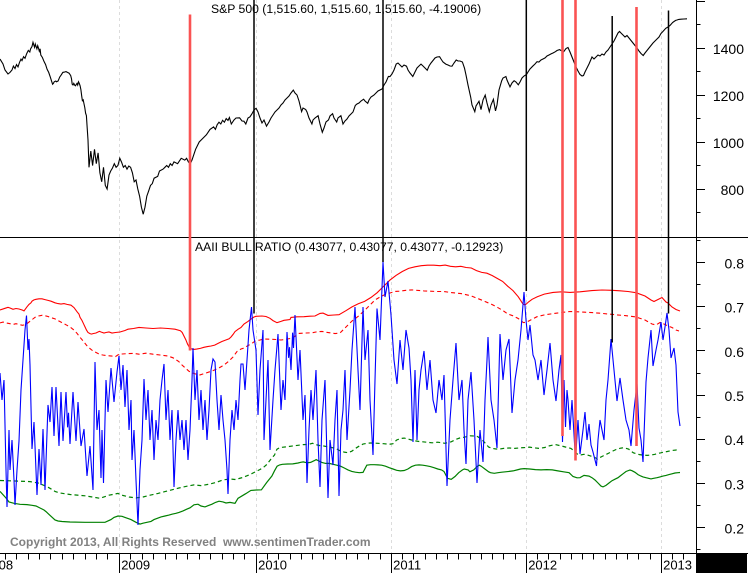 Image resolution: width=748 pixels, height=573 pixels. I want to click on svg-text: 2011, so click(407, 565).